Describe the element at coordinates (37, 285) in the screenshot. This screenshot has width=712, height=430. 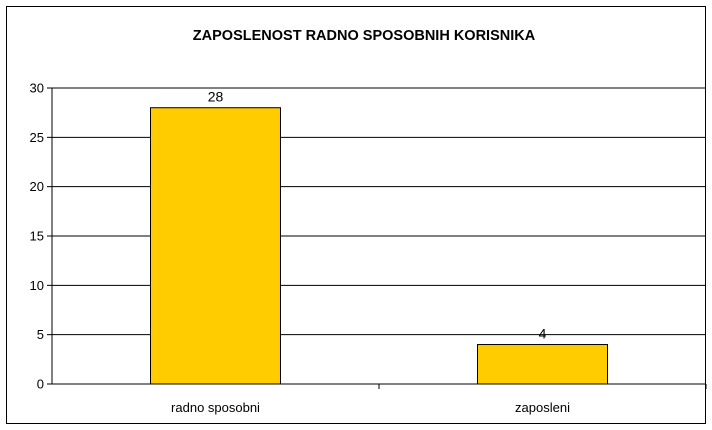
I see `y-tick-label: 10` at that location.